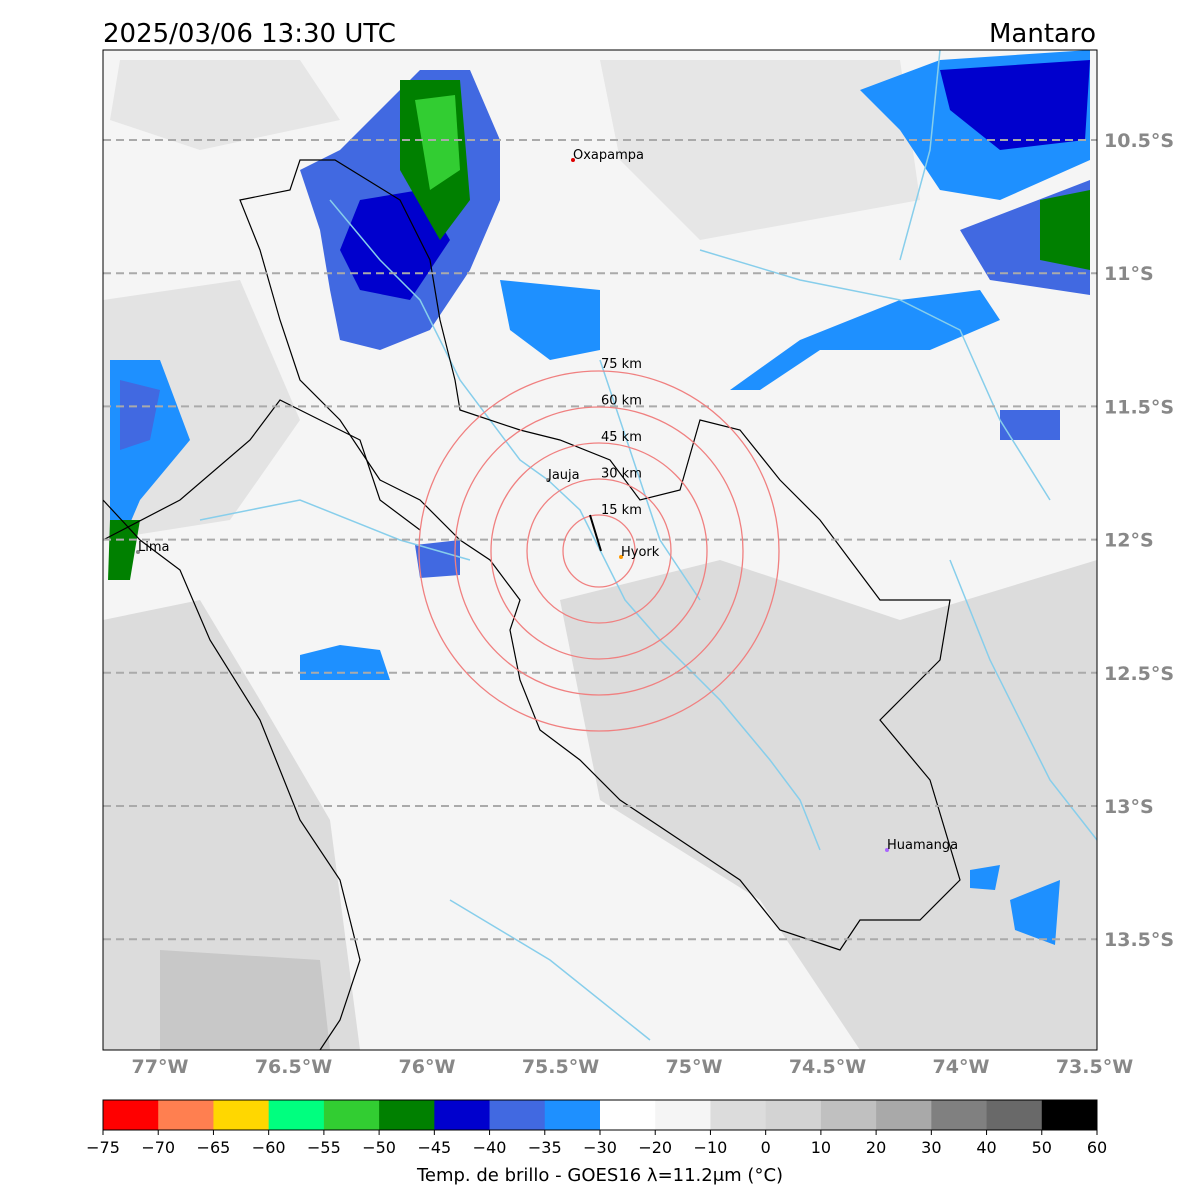  What do you see at coordinates (214, 1147) in the screenshot?
I see `colorbar-tick-label: −65` at bounding box center [214, 1147].